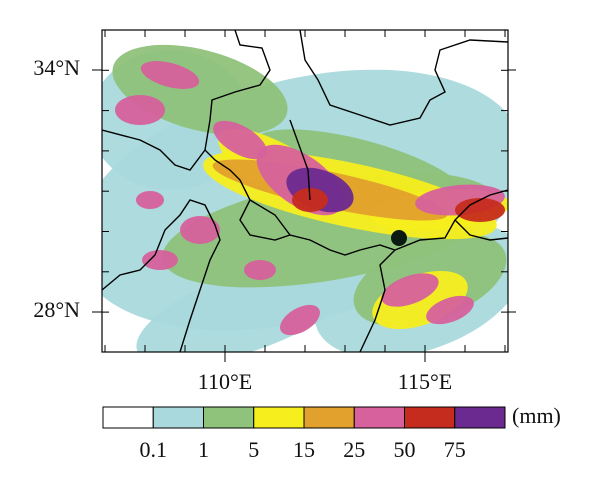 The height and width of the screenshot is (484, 600). I want to click on colorbar-label: 5, so click(253, 449).